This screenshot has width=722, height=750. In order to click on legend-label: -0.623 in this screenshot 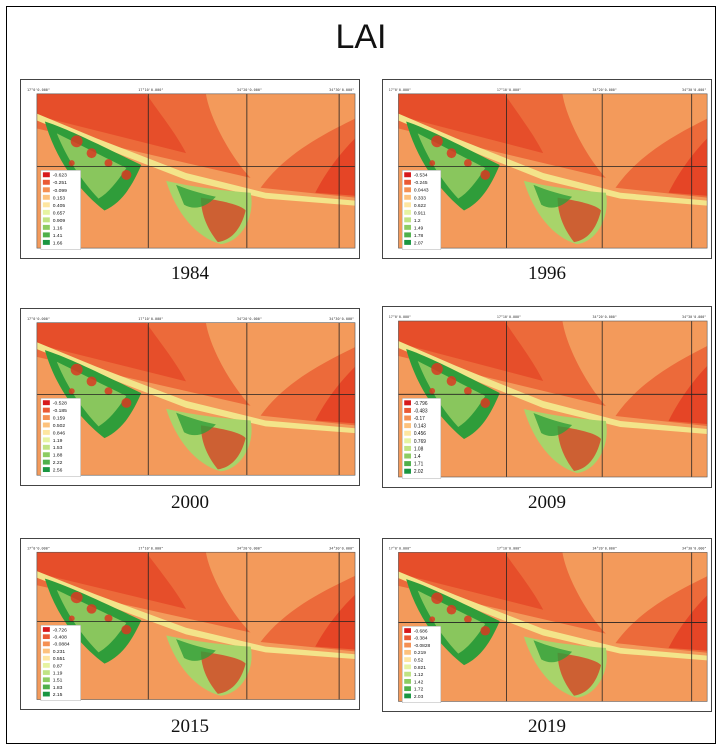, I will do `click(60, 176)`.